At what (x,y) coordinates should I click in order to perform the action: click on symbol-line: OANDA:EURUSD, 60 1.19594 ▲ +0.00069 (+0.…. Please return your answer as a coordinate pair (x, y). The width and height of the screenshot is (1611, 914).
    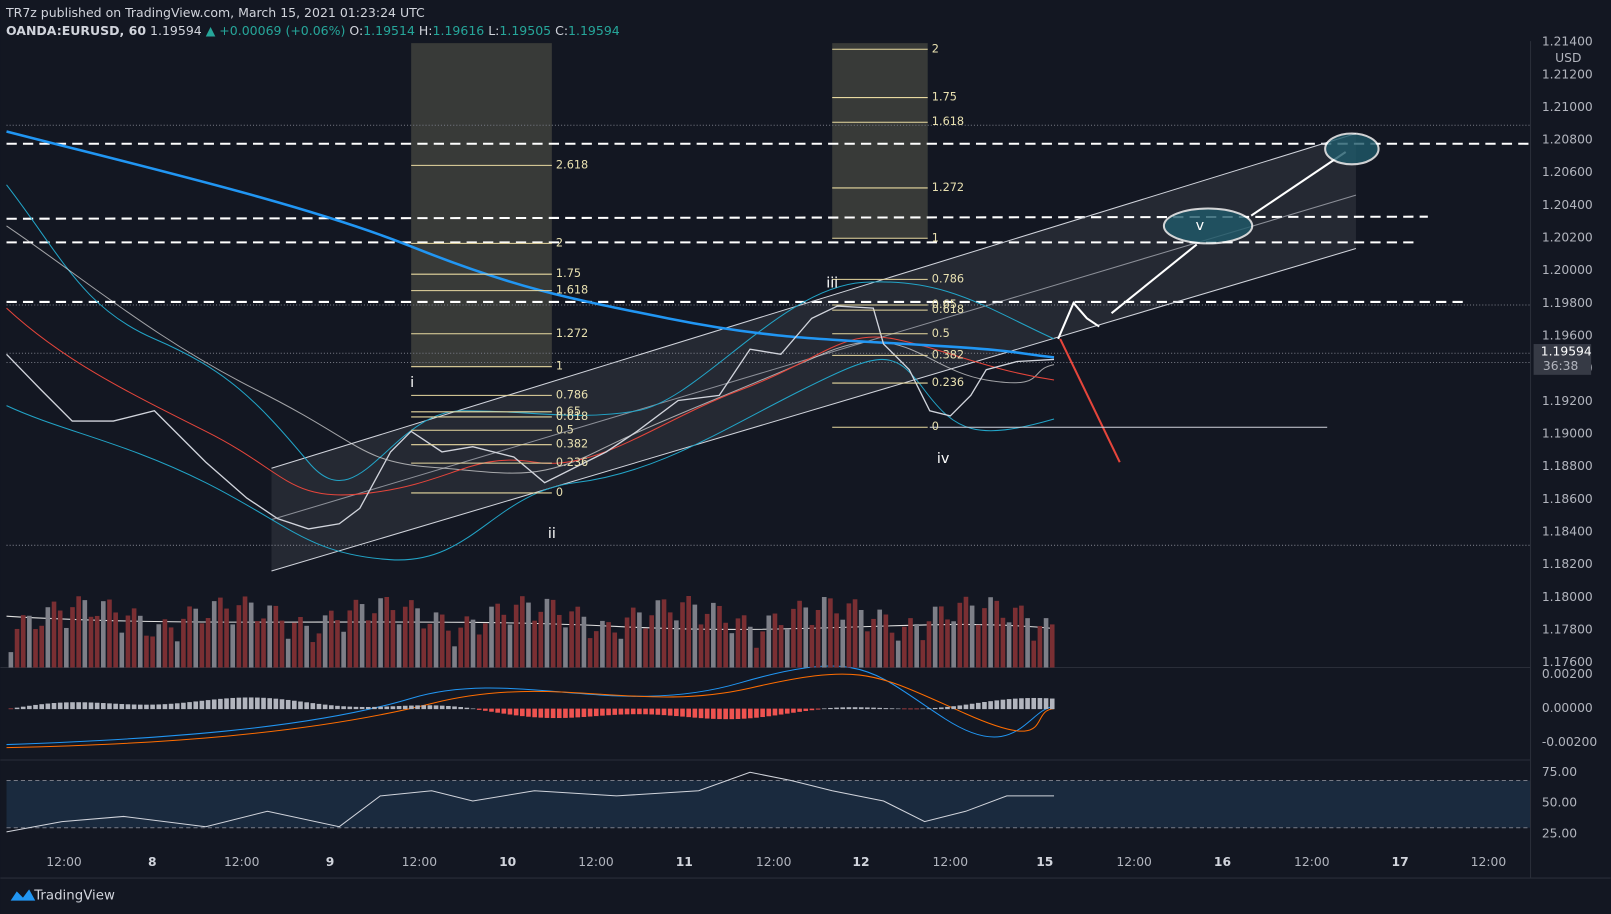
    Looking at the image, I should click on (313, 31).